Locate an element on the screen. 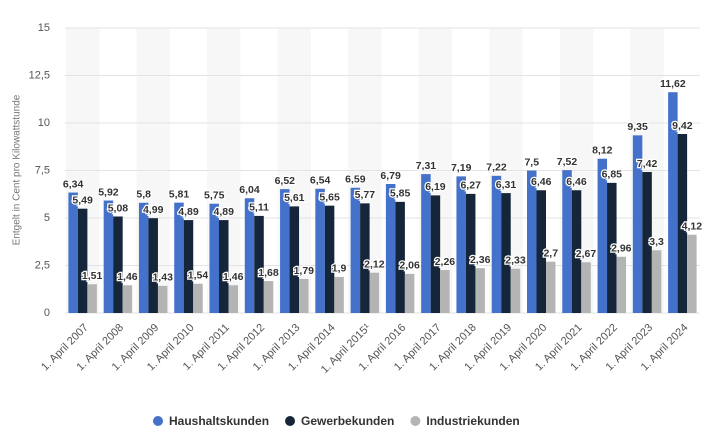  legend-label: Gewerbekunden is located at coordinates (347, 421).